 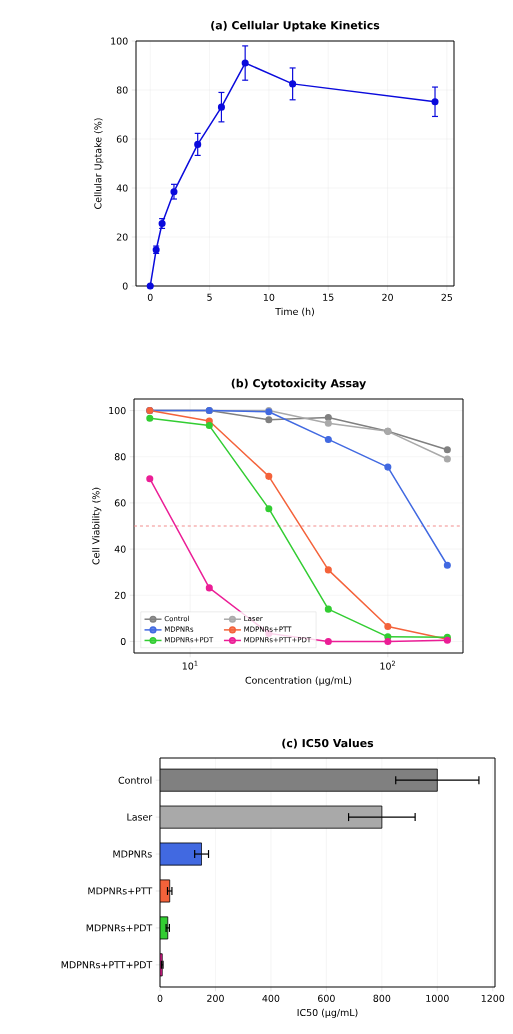 I want to click on y-tick-label: Control, so click(x=135, y=780).